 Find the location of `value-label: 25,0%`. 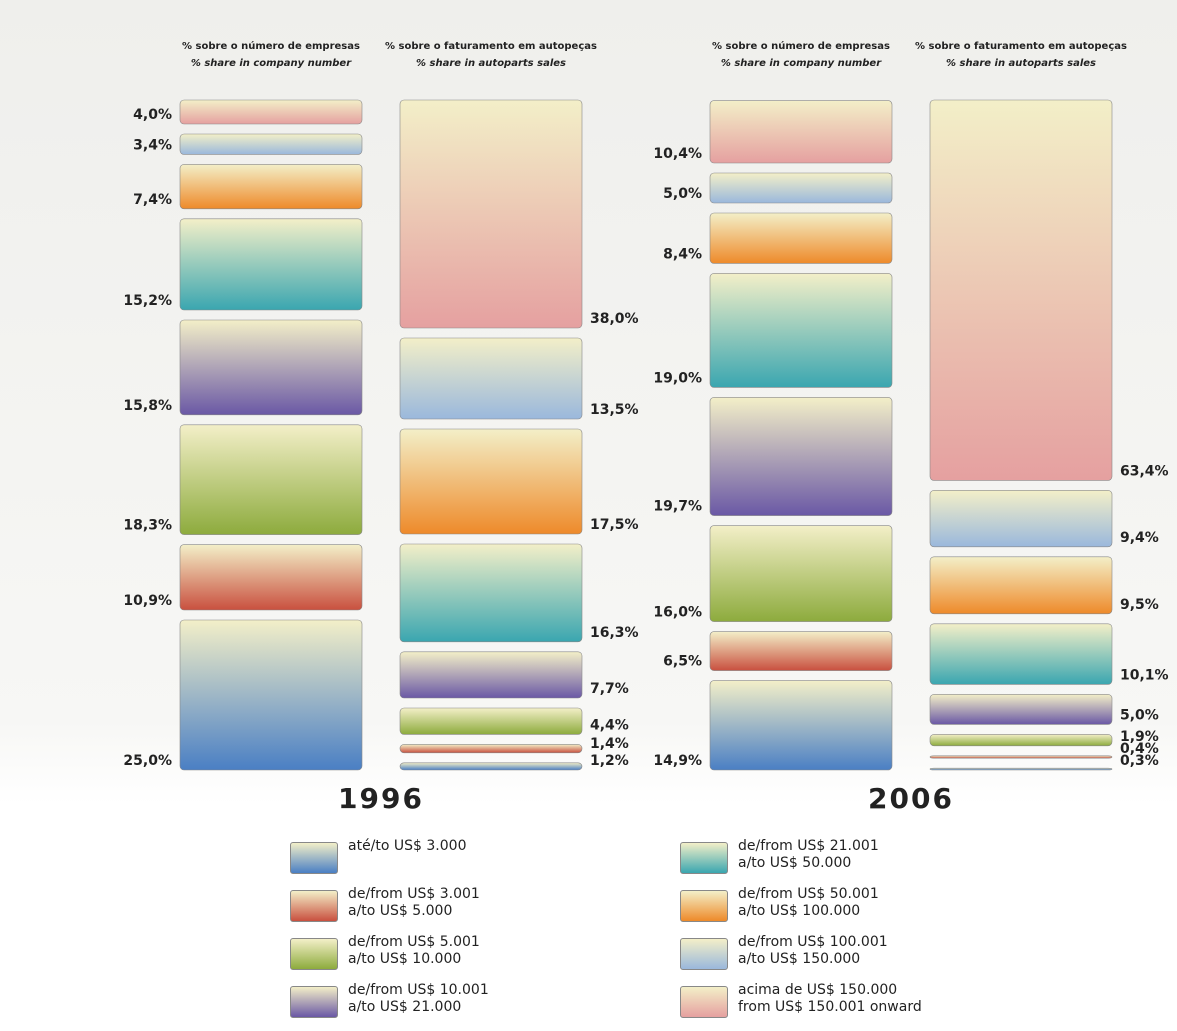

value-label: 25,0% is located at coordinates (147, 761).